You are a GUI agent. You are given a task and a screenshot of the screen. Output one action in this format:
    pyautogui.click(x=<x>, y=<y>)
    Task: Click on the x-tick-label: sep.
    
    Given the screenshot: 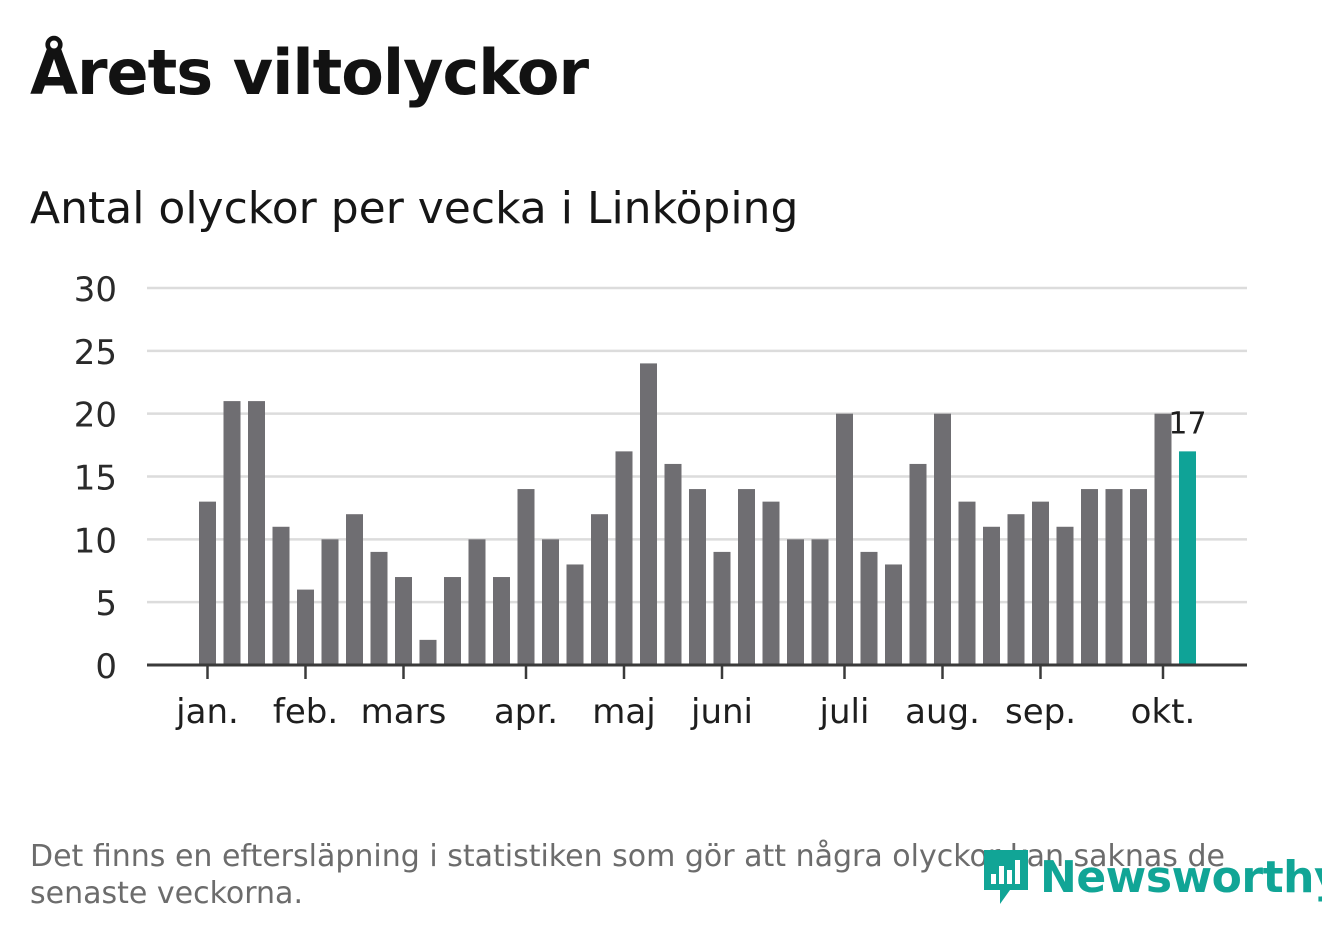 What is the action you would take?
    pyautogui.click(x=1040, y=712)
    